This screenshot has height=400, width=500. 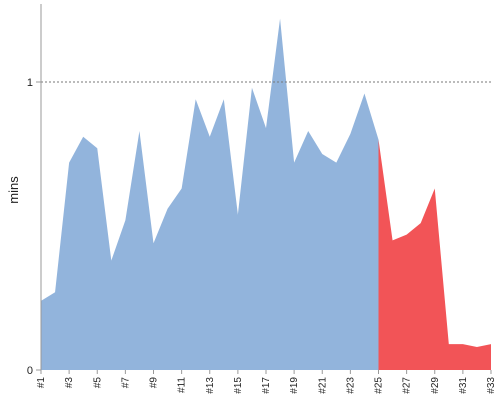 I want to click on x-tick-label: #29, so click(x=435, y=385).